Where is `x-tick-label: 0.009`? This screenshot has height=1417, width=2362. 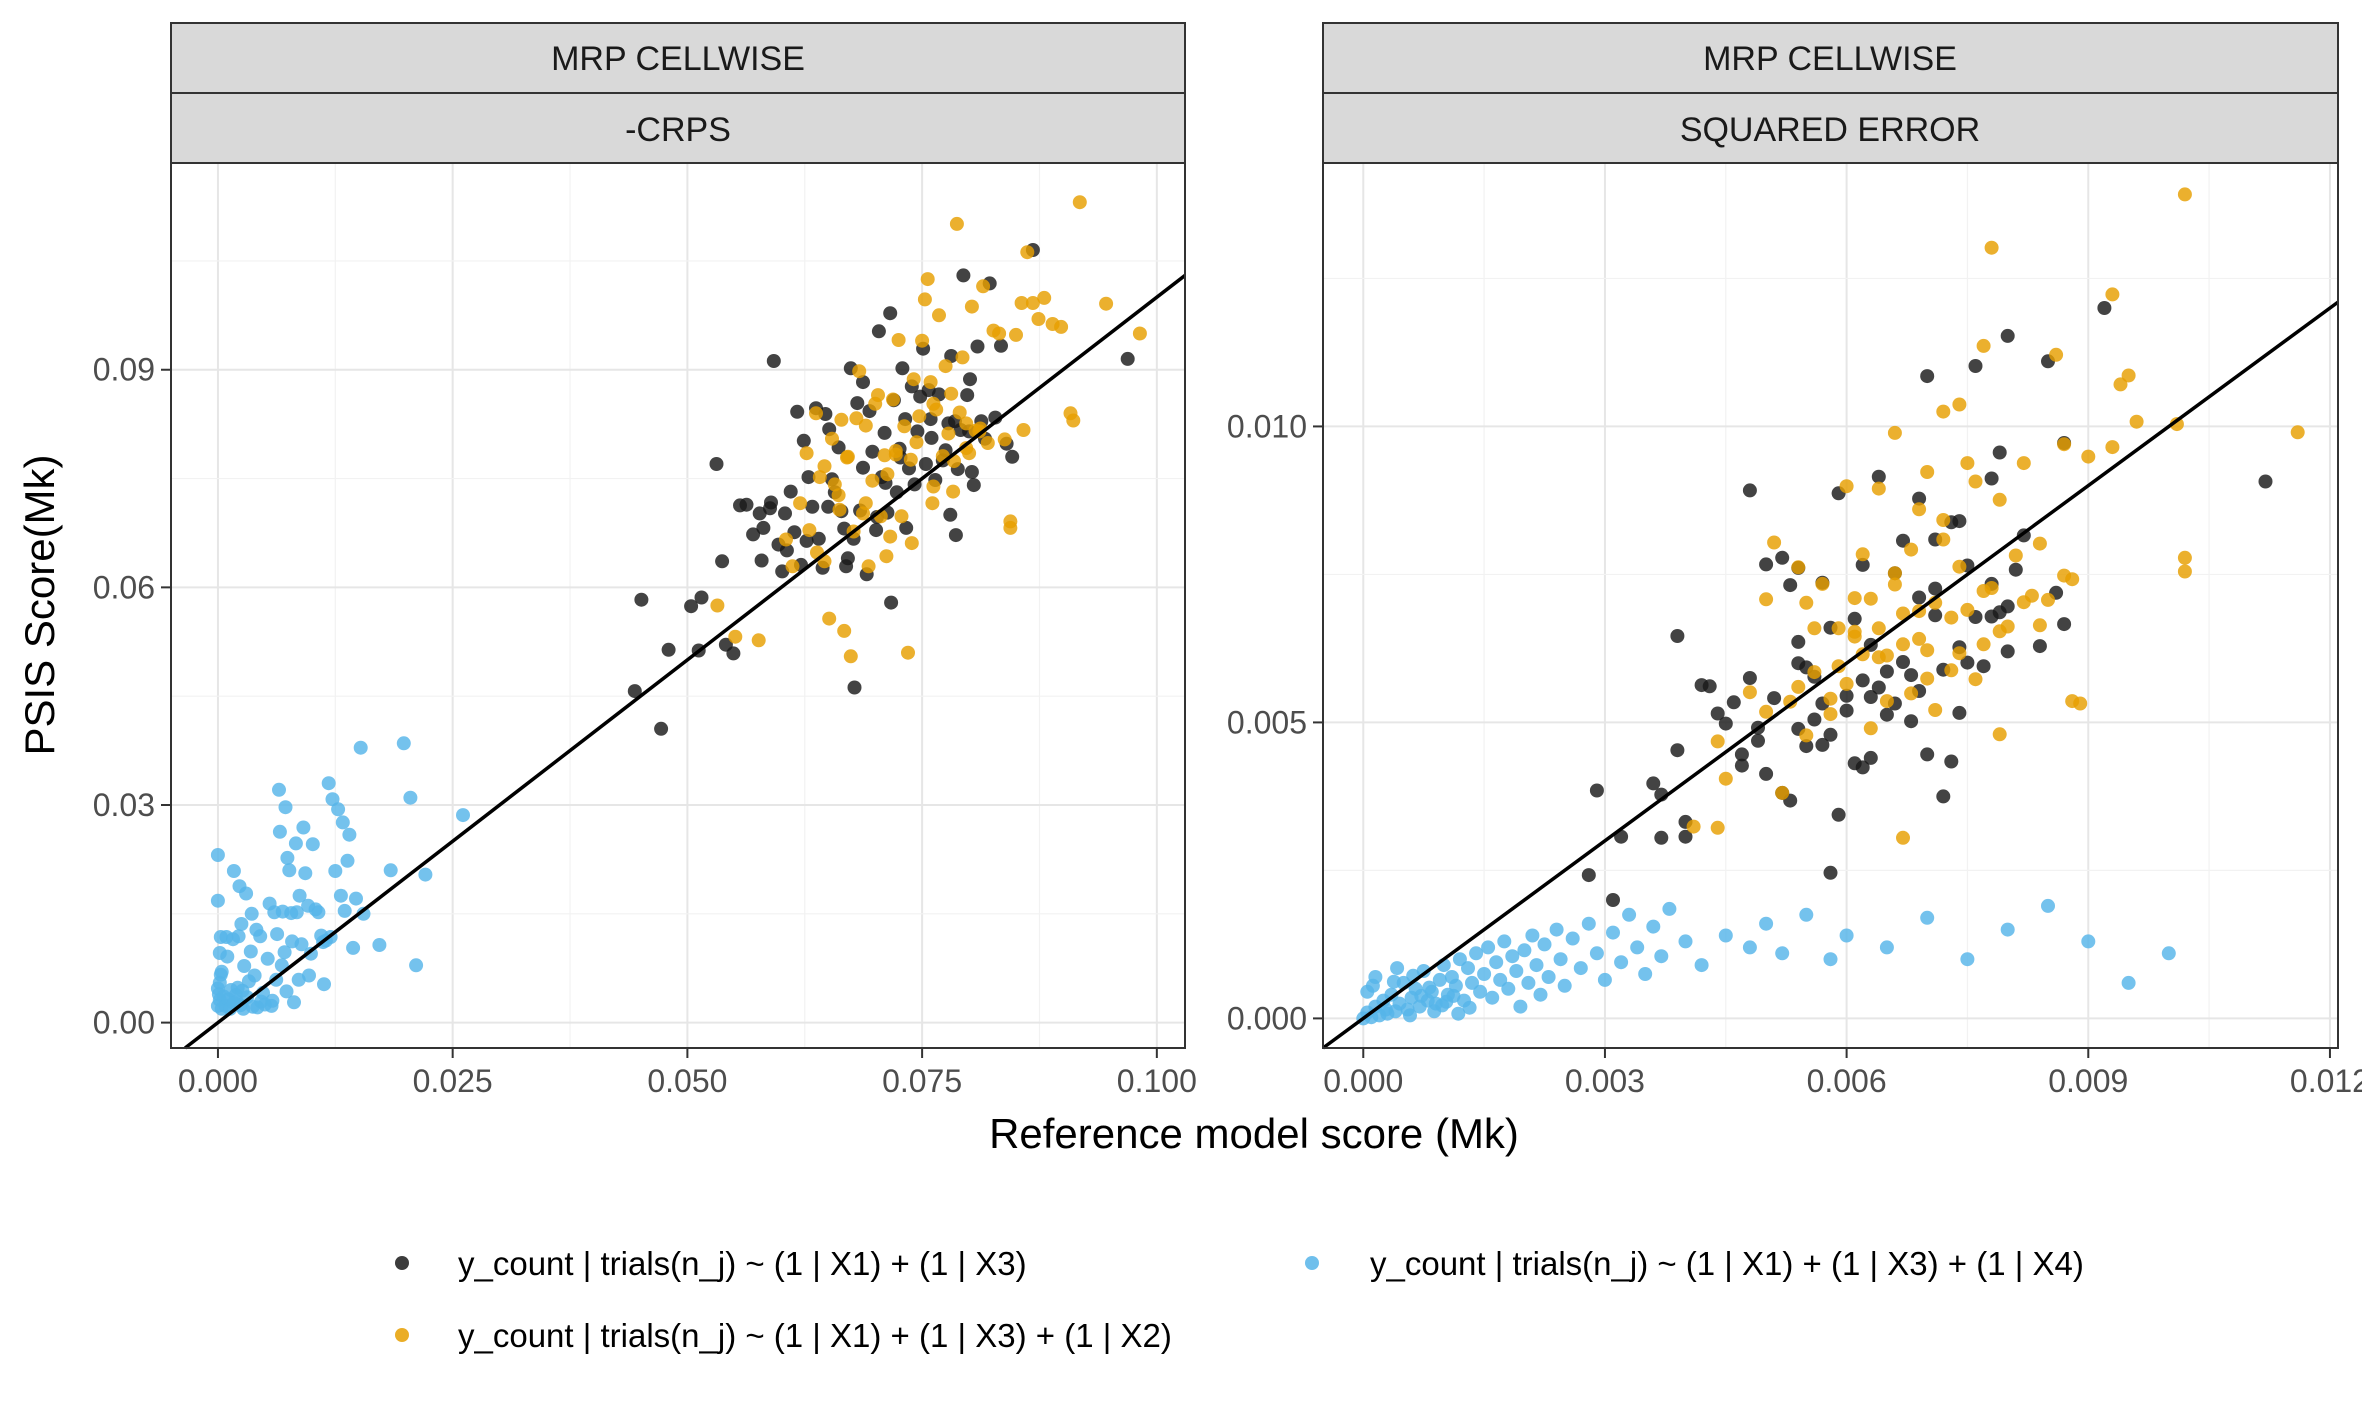 x-tick-label: 0.009 is located at coordinates (2088, 1081).